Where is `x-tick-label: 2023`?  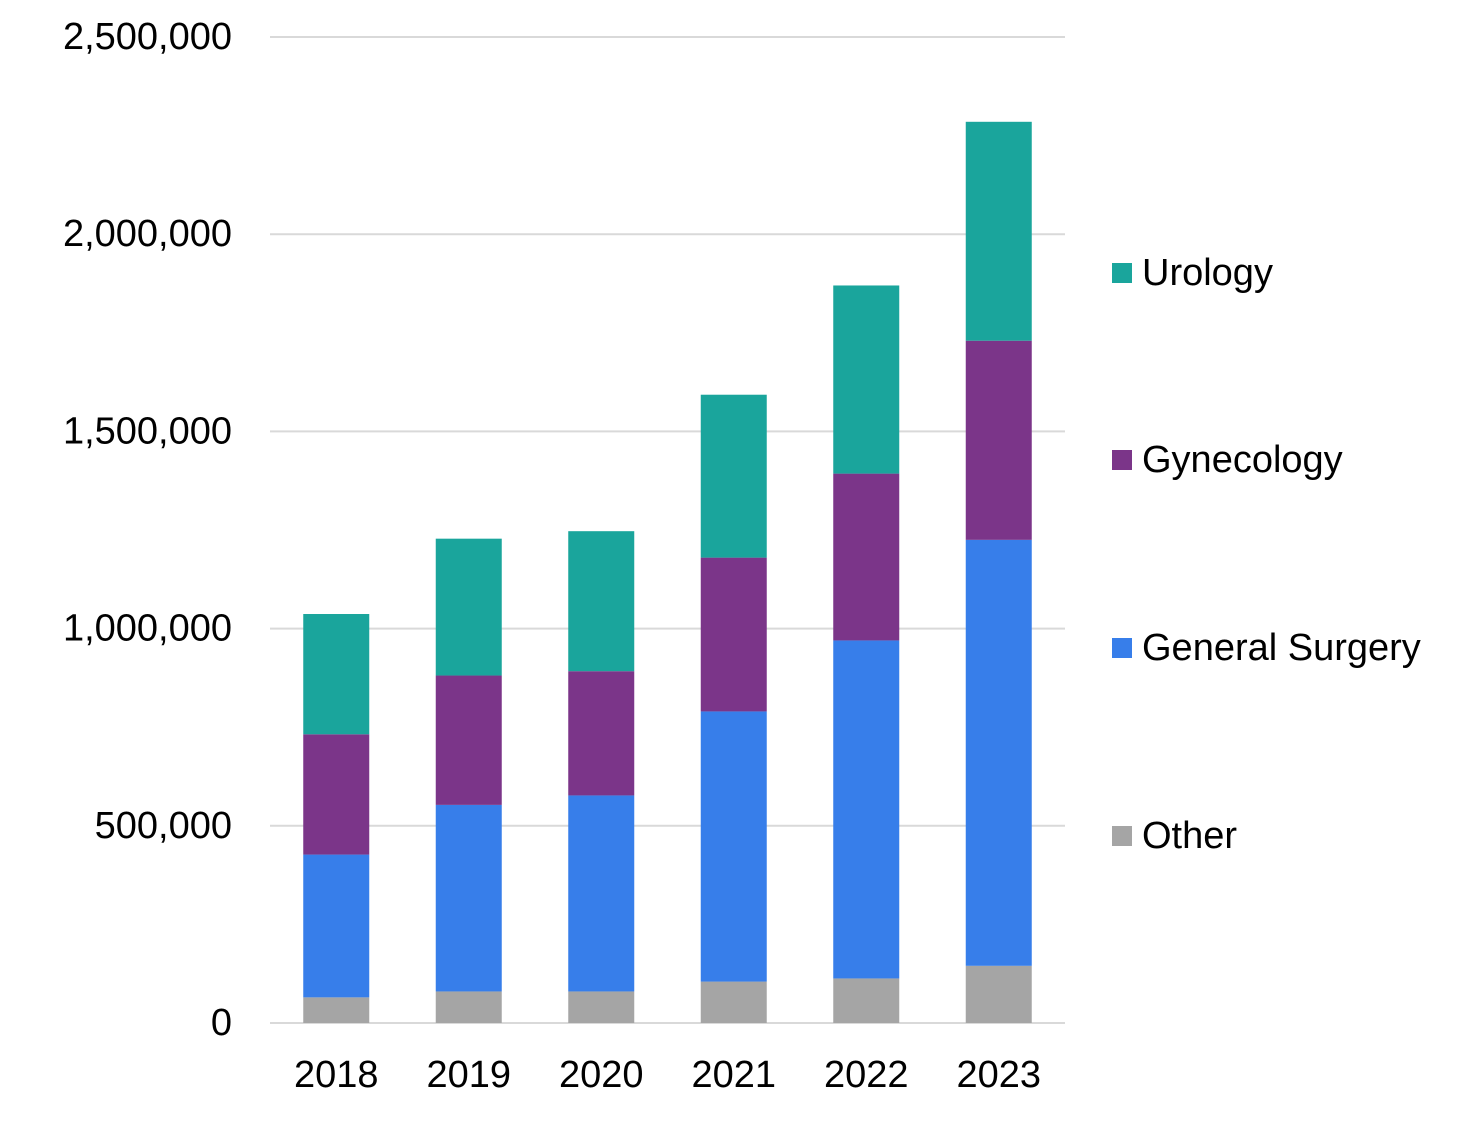
x-tick-label: 2023 is located at coordinates (998, 1075).